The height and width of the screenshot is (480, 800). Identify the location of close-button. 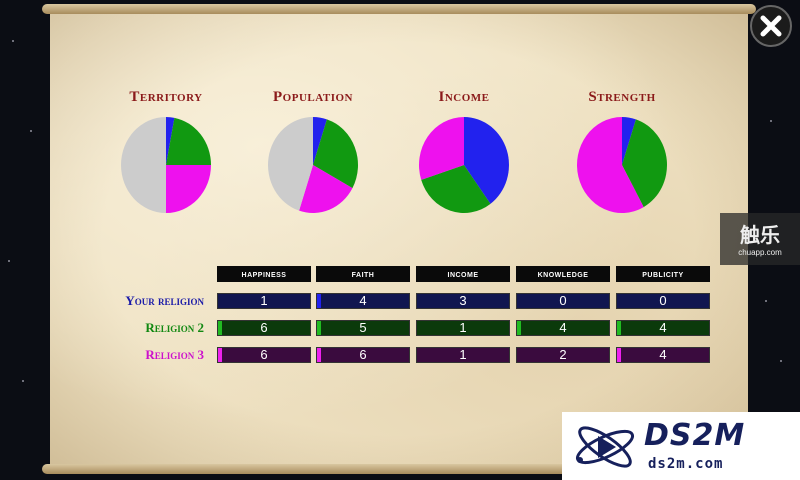
(771, 26).